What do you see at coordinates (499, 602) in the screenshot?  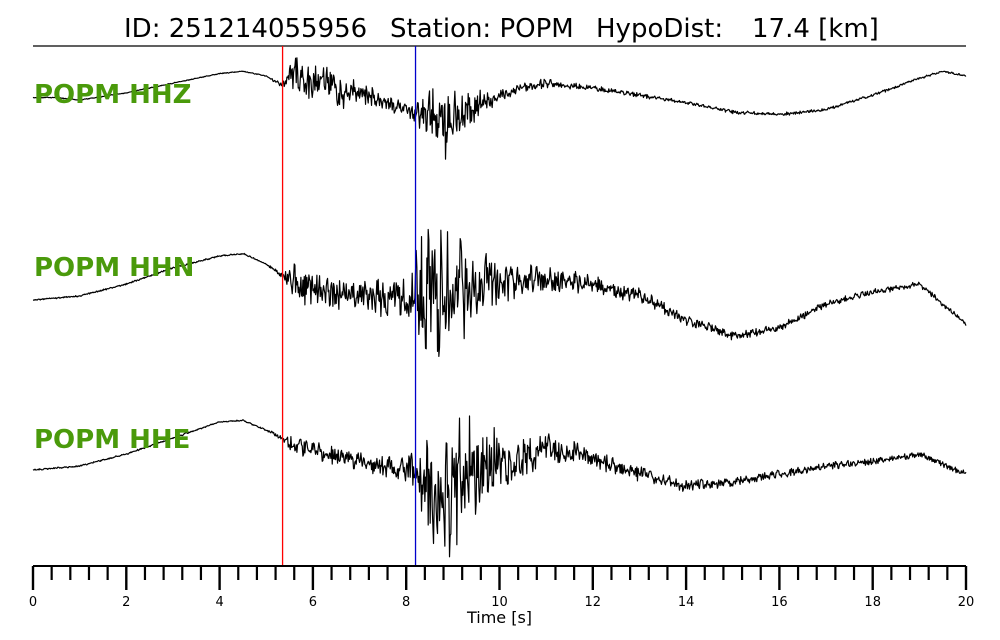 I see `x-tick-label: 10` at bounding box center [499, 602].